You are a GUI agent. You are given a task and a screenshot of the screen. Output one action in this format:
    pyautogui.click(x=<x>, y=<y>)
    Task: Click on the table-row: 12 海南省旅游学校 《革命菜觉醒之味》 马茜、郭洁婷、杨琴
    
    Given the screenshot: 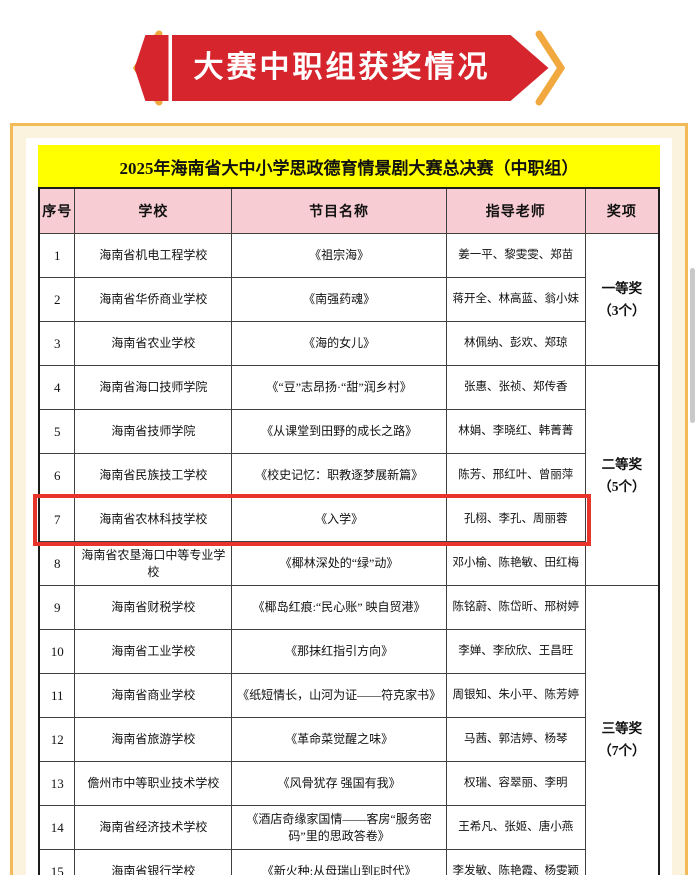 What is the action you would take?
    pyautogui.click(x=348, y=739)
    